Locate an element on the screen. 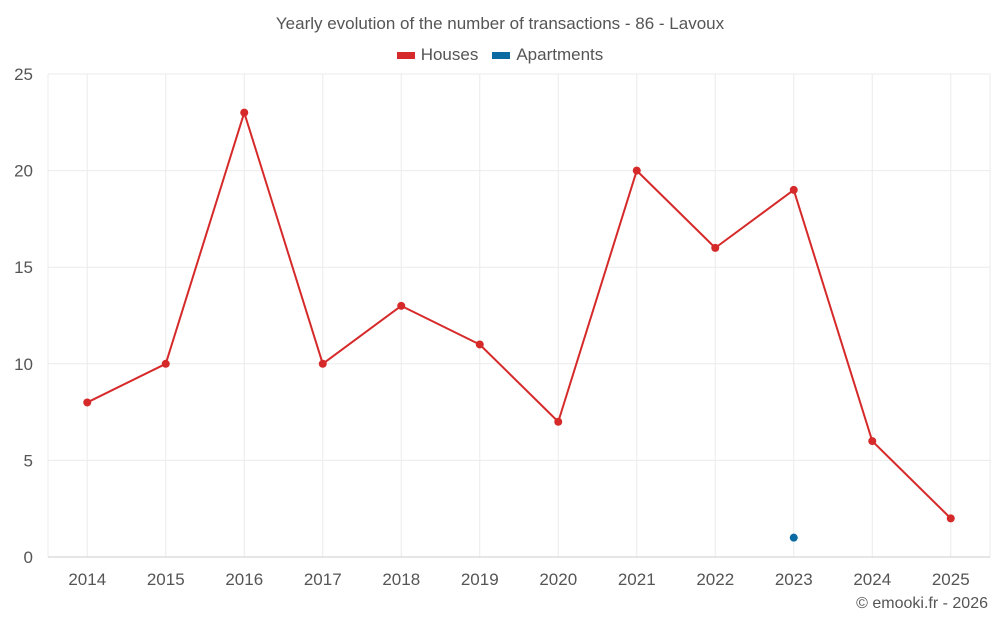 The width and height of the screenshot is (1000, 625). x-tick-label: 2020 is located at coordinates (558, 579).